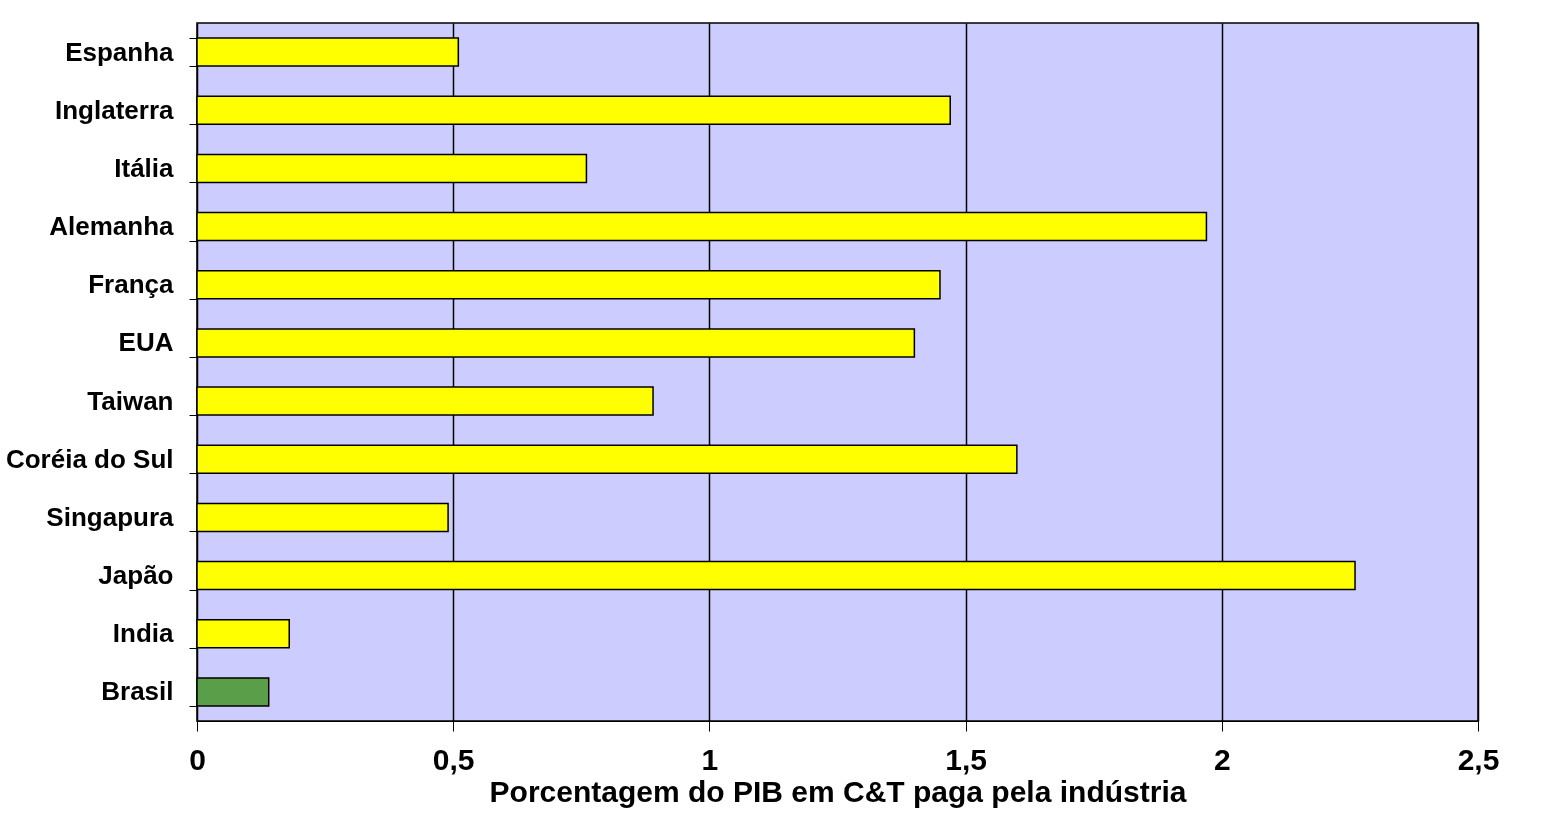 The height and width of the screenshot is (836, 1560). I want to click on y-tick-label: França, so click(131, 284).